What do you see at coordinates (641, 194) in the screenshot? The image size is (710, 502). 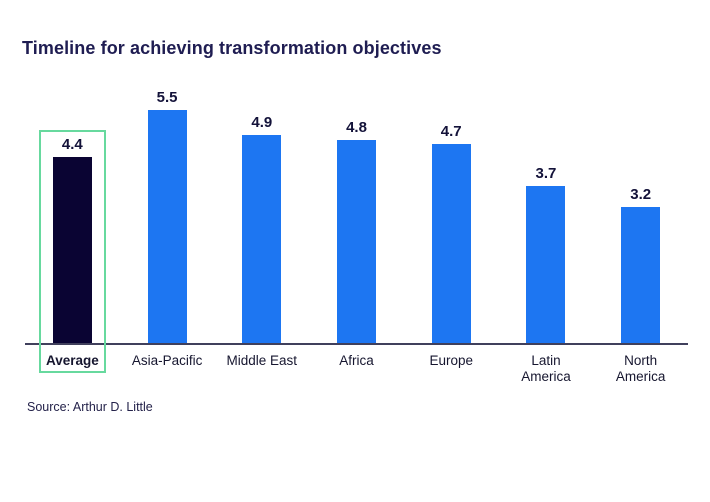 I see `bar-value-label: 3.2` at bounding box center [641, 194].